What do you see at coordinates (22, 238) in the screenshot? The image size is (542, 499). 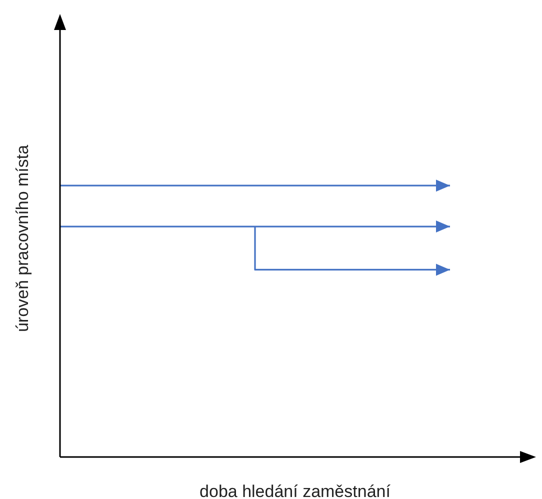 I see `y-axis-title: úroveň pracovního místa` at bounding box center [22, 238].